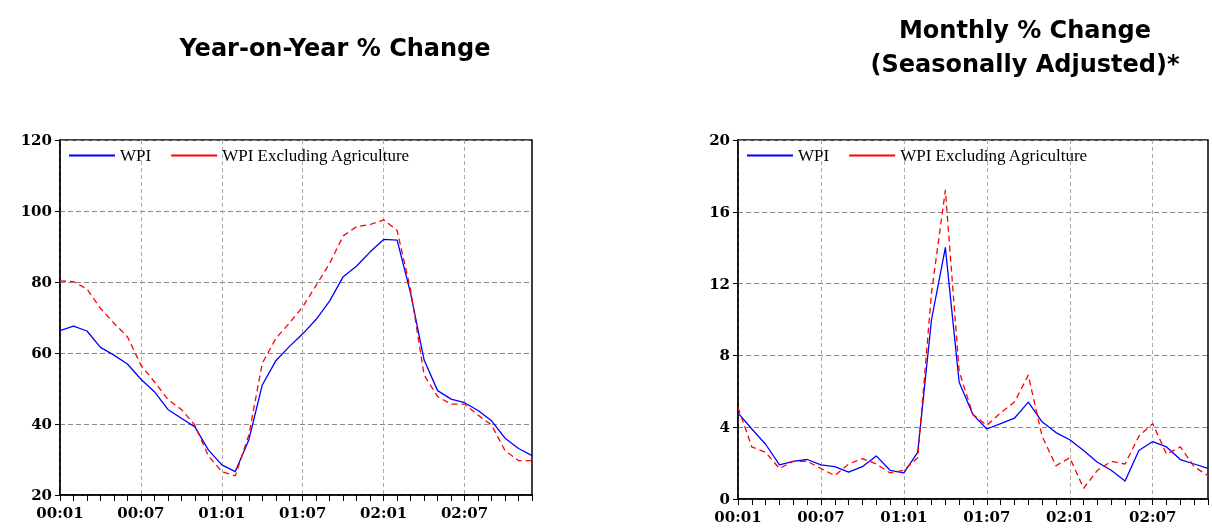  Describe the element at coordinates (41, 424) in the screenshot. I see `y-tick-label: 40` at that location.